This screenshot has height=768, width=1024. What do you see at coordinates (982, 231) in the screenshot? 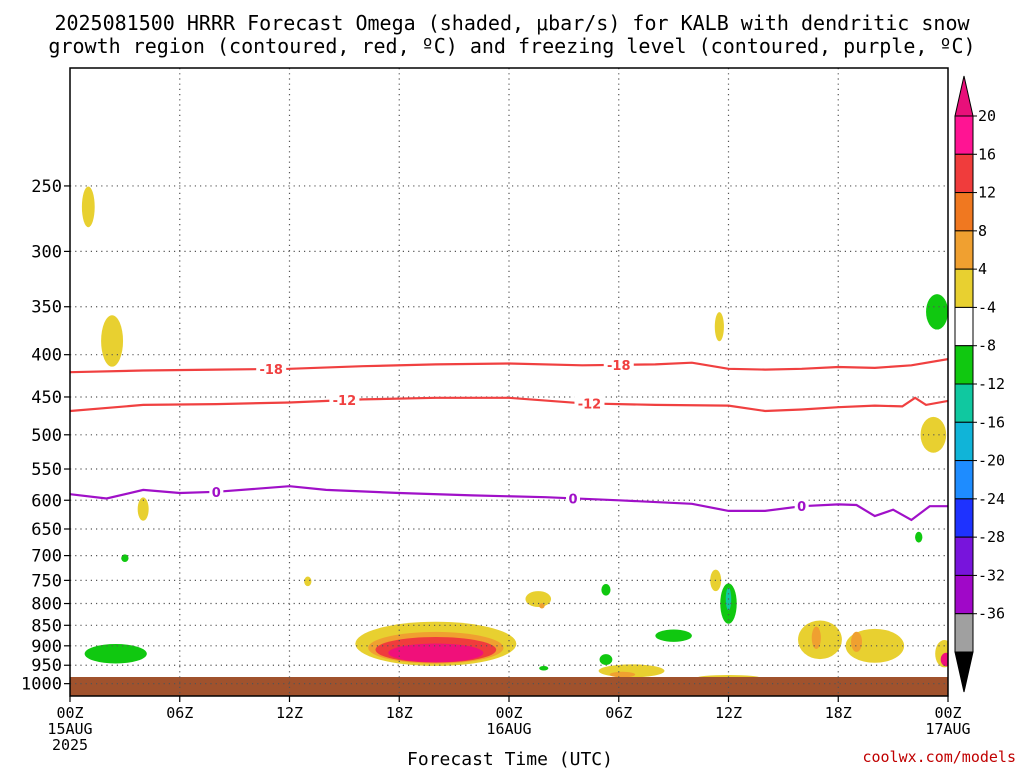
I see `colorbar-label: 8` at bounding box center [982, 231].